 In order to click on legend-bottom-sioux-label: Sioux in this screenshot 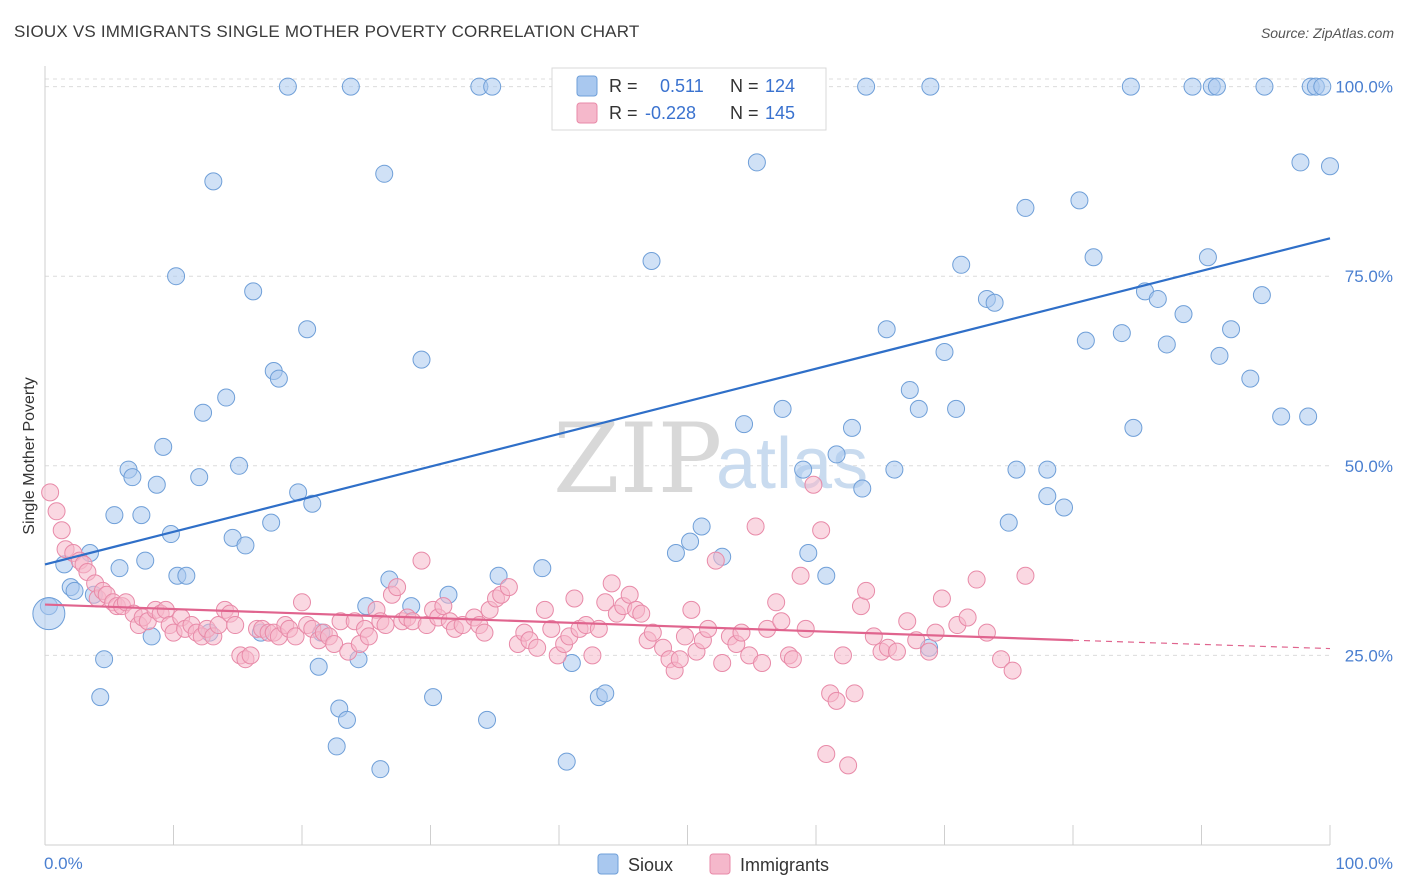, I will do `click(650, 865)`.